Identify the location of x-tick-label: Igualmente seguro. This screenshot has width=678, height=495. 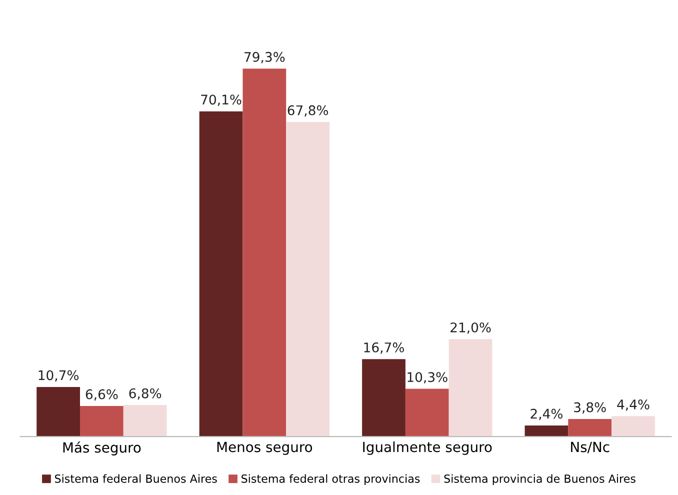
(427, 448).